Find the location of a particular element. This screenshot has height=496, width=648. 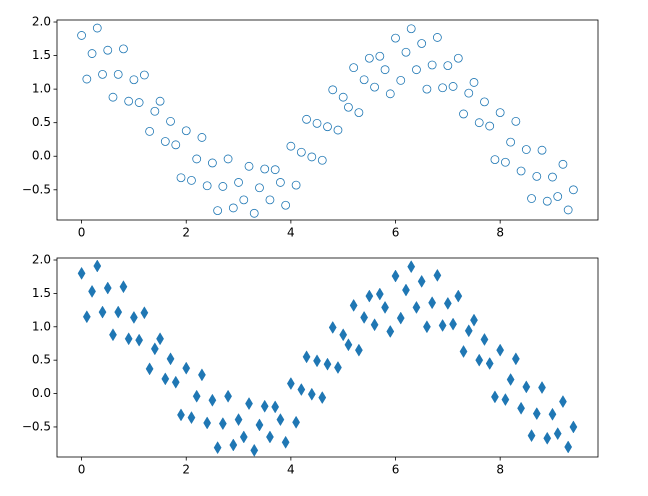

y-tick-label: 1.0 is located at coordinates (41, 89).